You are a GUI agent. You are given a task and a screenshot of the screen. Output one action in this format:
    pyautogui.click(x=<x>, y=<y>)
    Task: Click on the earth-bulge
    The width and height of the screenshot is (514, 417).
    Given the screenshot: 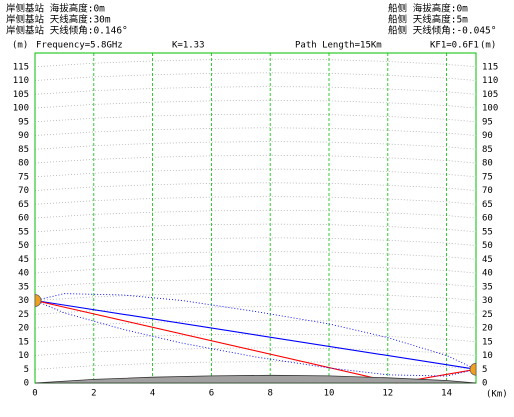 What is the action you would take?
    pyautogui.click(x=255, y=379)
    